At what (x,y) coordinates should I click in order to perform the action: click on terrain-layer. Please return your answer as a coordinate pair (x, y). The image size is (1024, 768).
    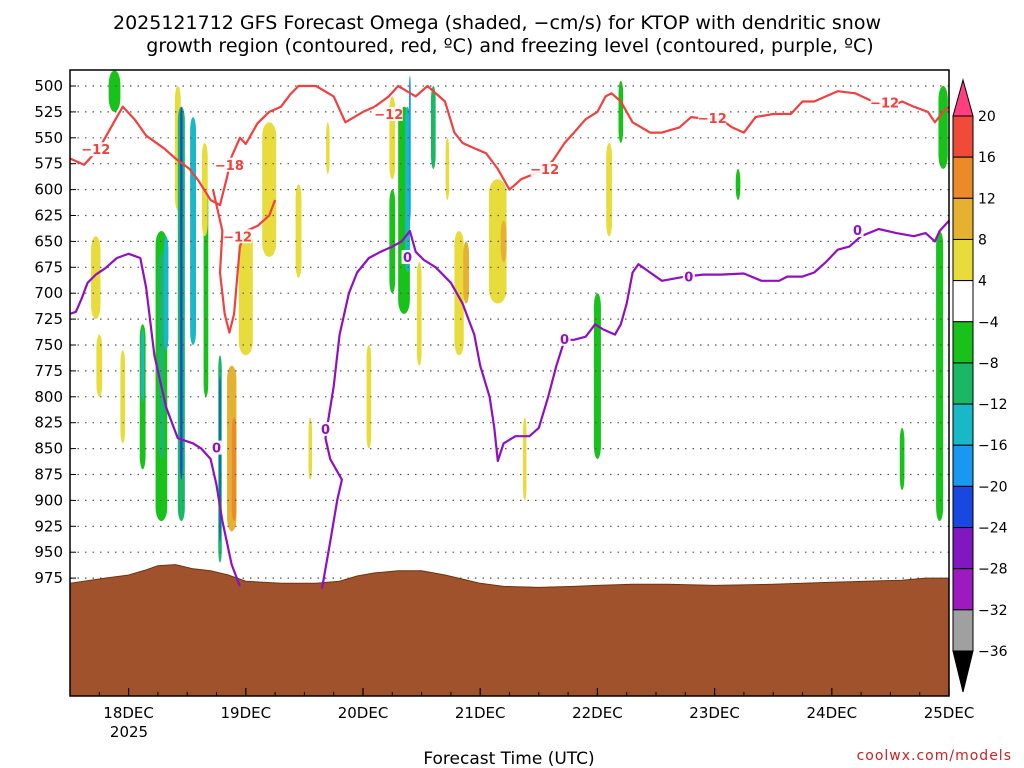
    Looking at the image, I should click on (509, 630).